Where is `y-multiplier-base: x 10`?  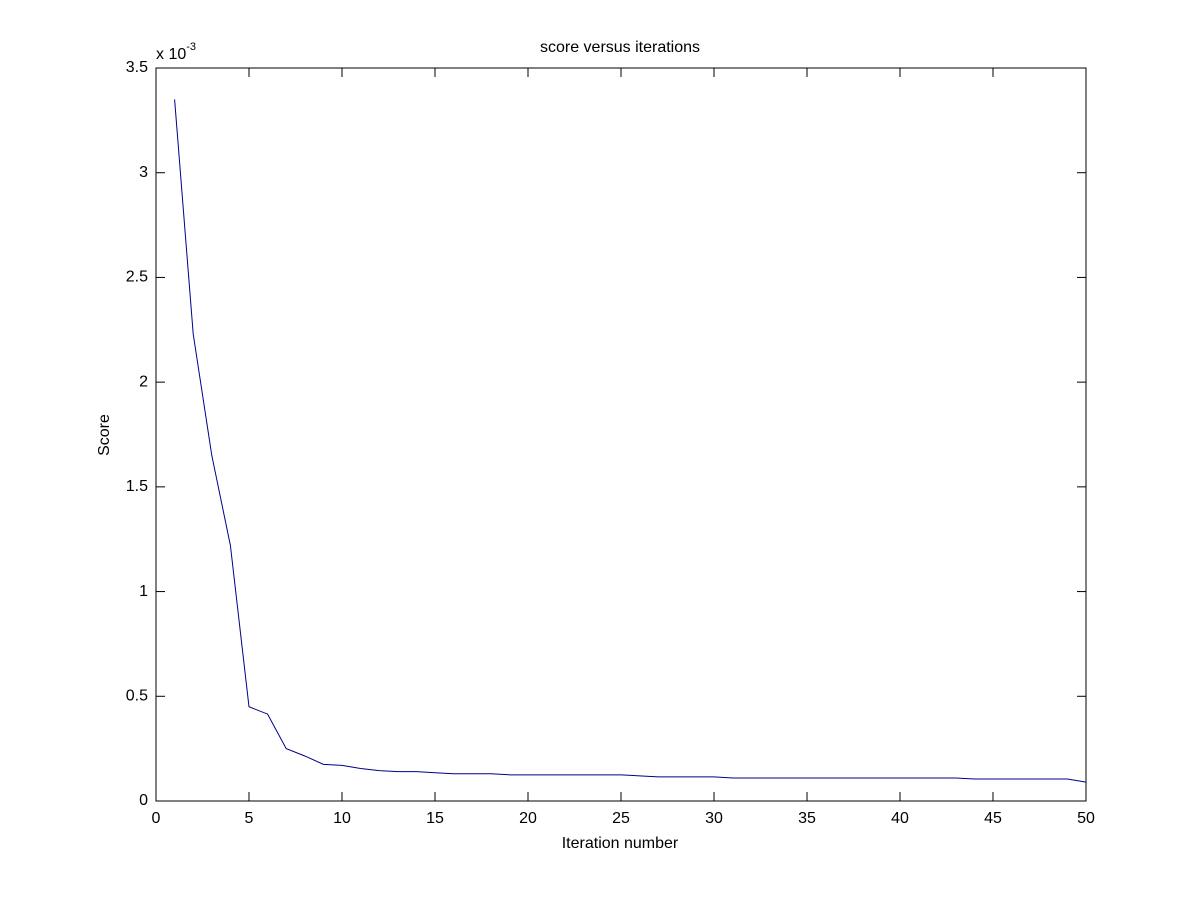 y-multiplier-base: x 10 is located at coordinates (171, 54).